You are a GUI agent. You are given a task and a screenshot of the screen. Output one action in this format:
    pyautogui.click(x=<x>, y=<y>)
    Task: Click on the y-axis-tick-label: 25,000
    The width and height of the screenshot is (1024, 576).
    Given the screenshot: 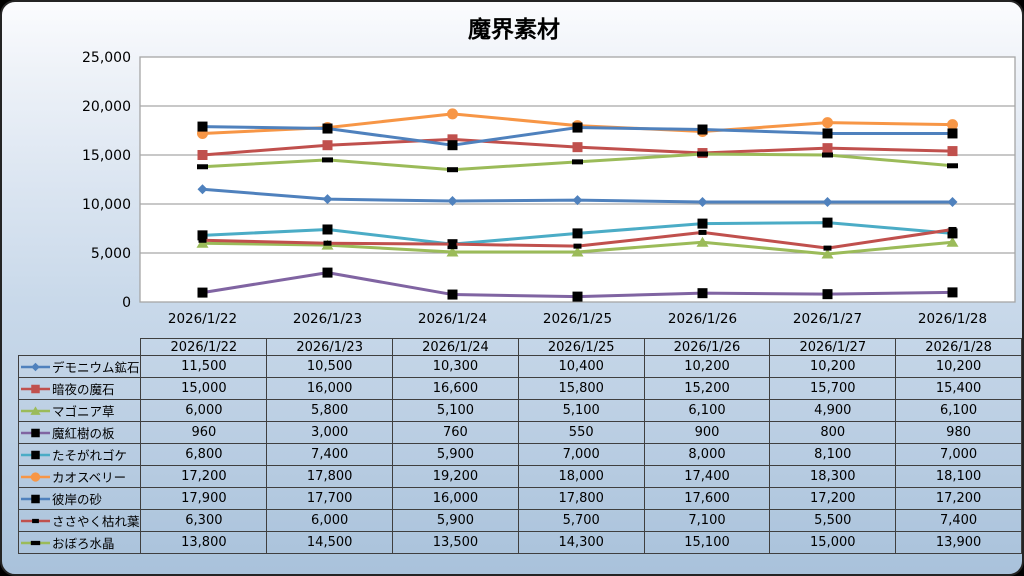 What is the action you would take?
    pyautogui.click(x=106, y=58)
    